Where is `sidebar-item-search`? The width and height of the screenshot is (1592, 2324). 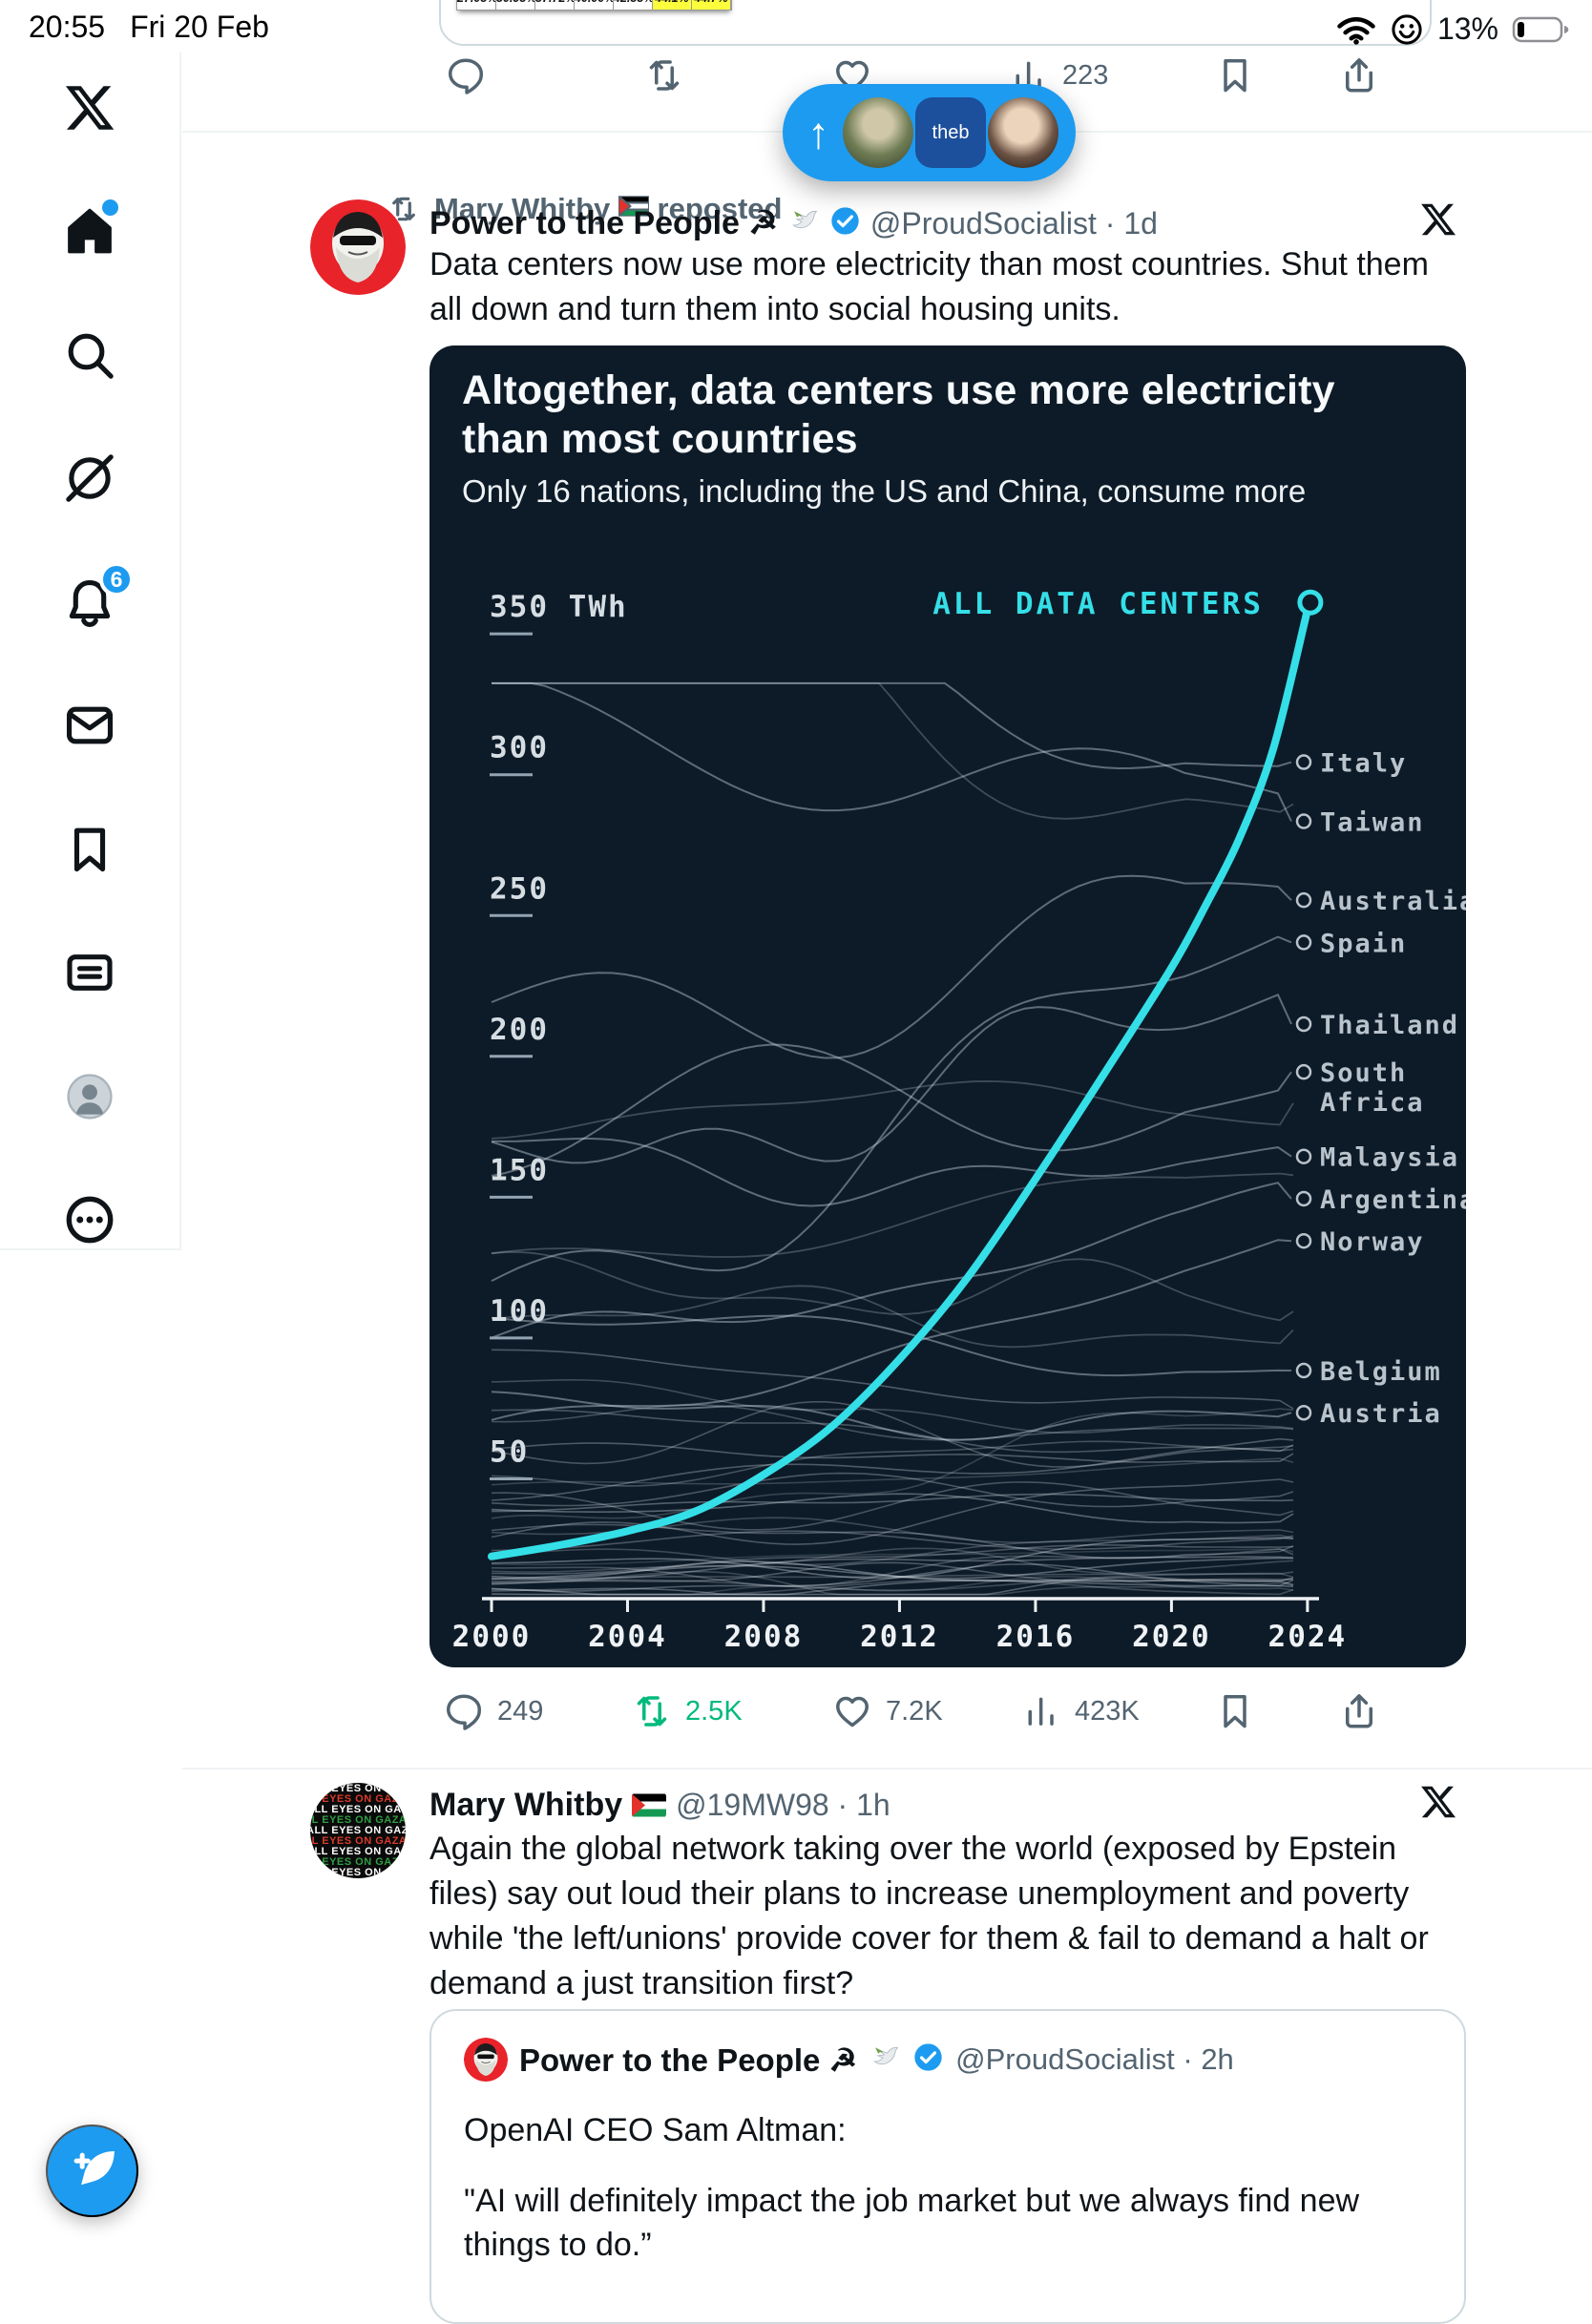
sidebar-item-search is located at coordinates (89, 355).